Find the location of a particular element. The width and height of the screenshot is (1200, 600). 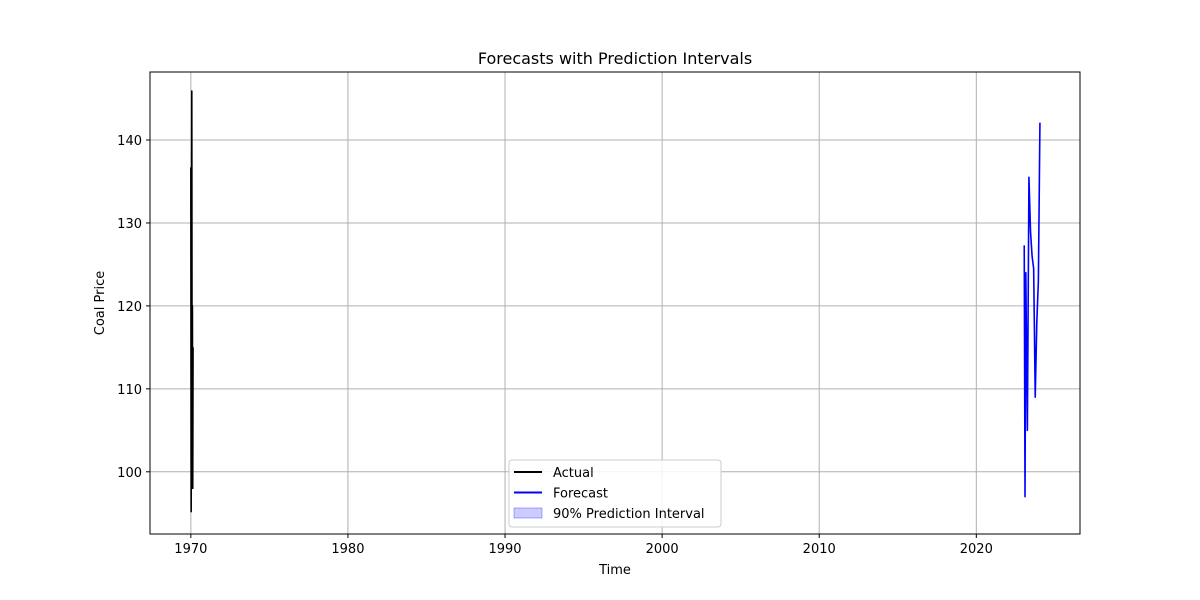

x-tick-label: 2020 is located at coordinates (976, 549).